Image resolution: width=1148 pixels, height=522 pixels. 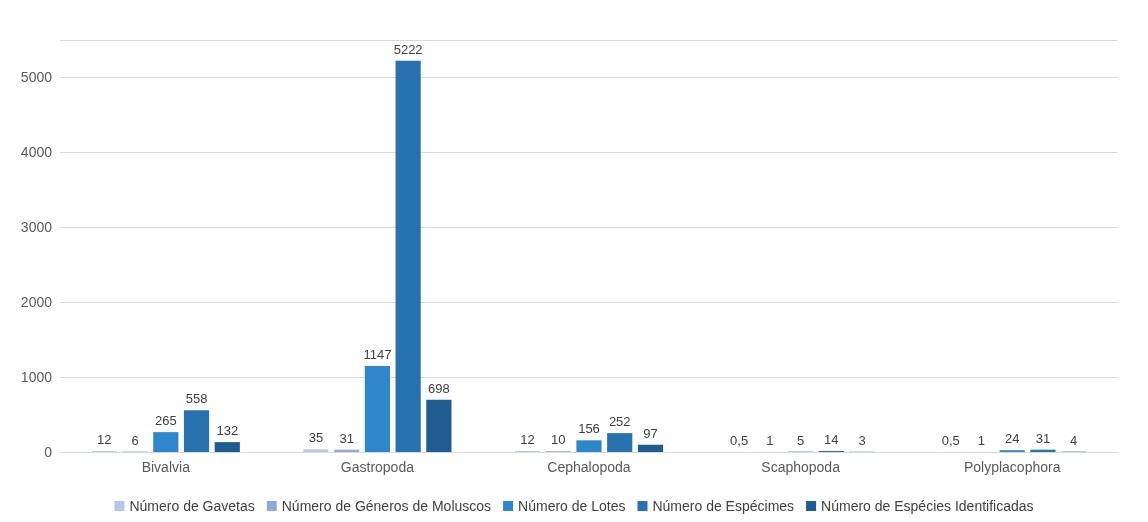 What do you see at coordinates (377, 467) in the screenshot?
I see `x-tick-label: Gastropoda` at bounding box center [377, 467].